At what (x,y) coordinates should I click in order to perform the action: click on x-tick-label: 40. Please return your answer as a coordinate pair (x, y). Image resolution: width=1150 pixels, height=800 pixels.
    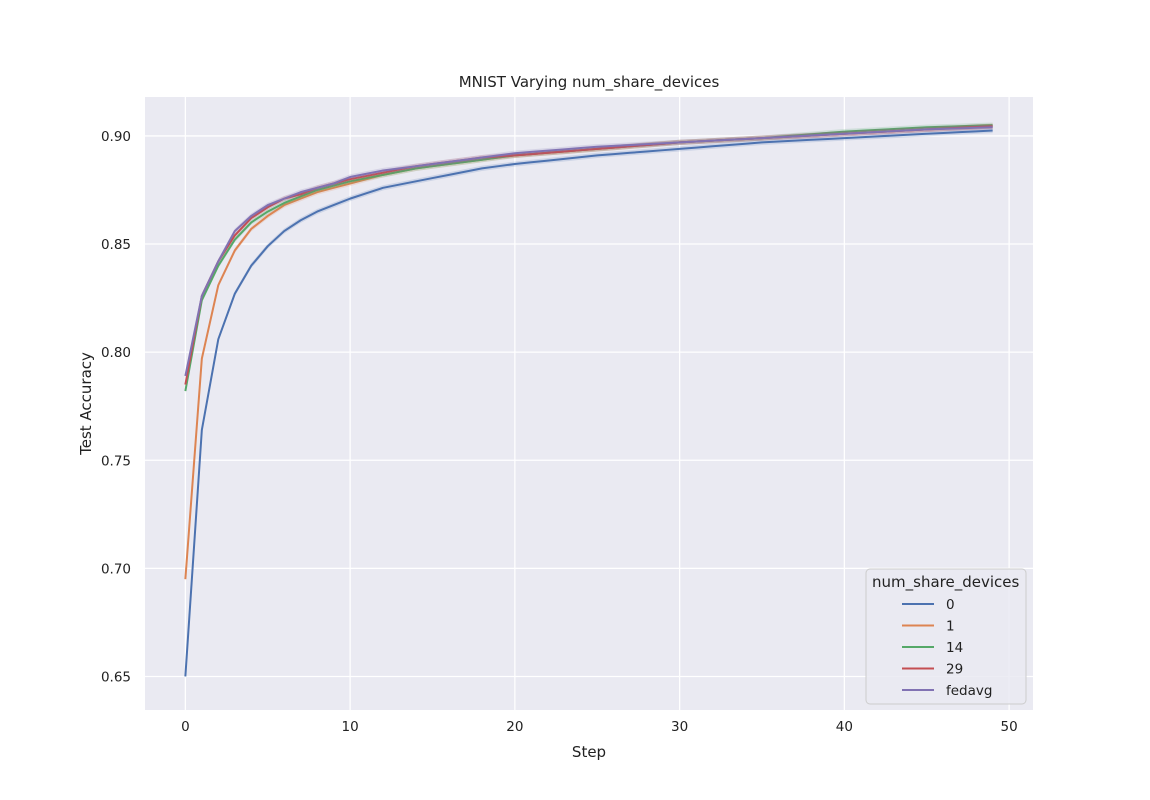
    Looking at the image, I should click on (844, 727).